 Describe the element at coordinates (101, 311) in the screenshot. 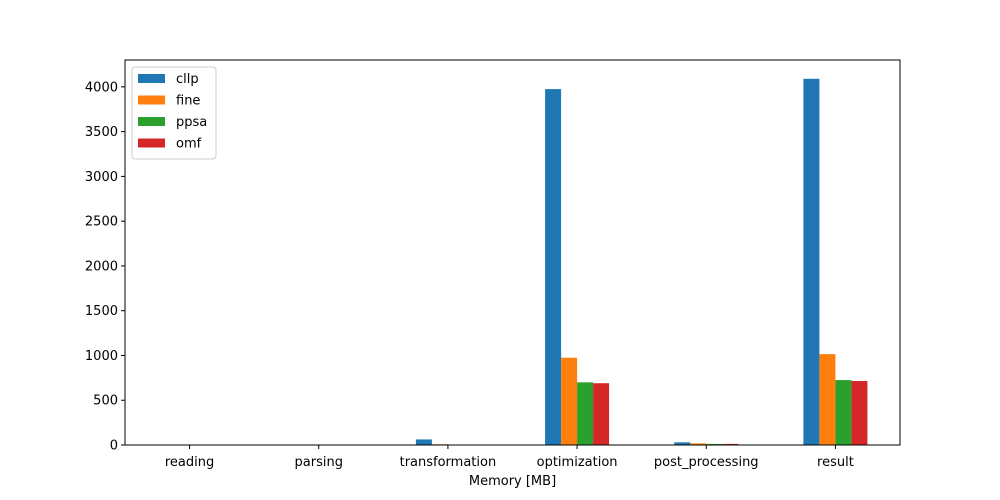

I see `y-tick-label: 1500` at that location.